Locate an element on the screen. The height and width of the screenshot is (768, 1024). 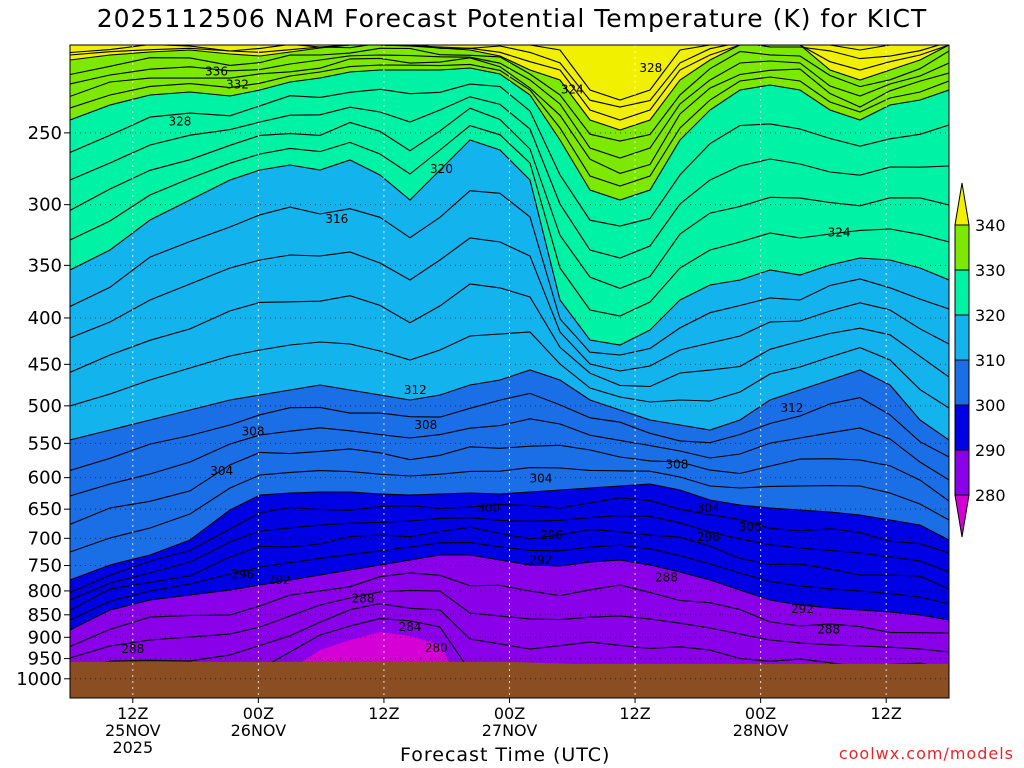
contour-label: 284 is located at coordinates (410, 627).